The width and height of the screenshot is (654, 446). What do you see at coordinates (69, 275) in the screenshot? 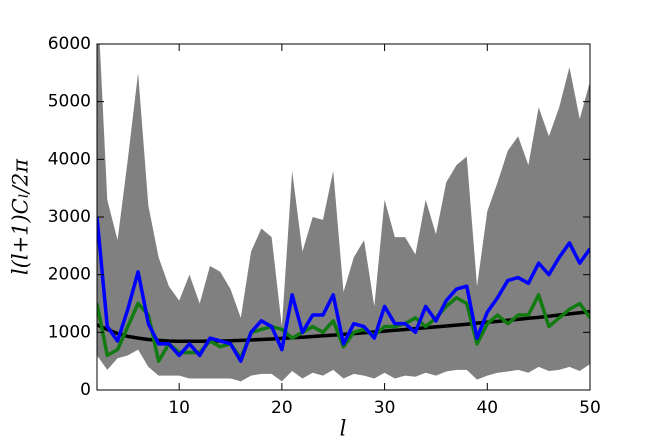
I see `y-tick-label: 2000` at bounding box center [69, 275].